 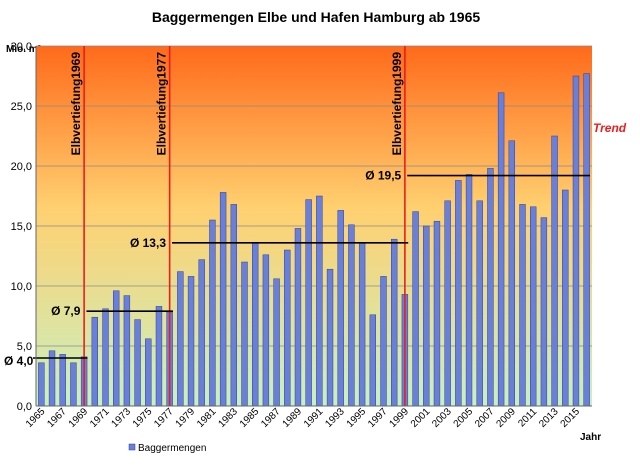 I want to click on x-tick-label: 2013, so click(x=549, y=418).